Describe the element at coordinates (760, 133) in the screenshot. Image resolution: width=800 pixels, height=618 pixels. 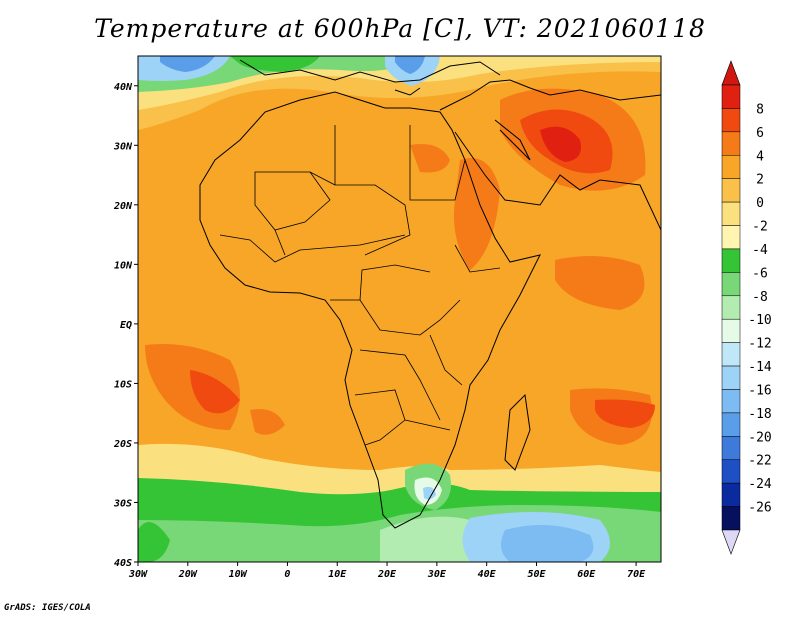
I see `colorbar-label: 6` at that location.